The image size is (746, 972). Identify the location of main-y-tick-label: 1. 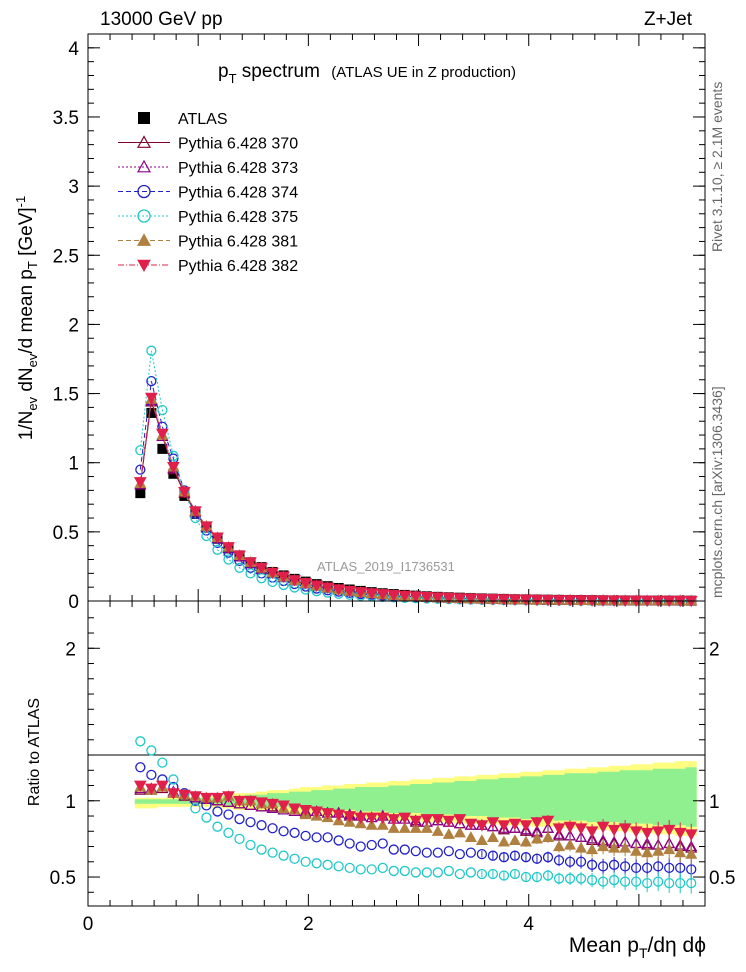
(73, 464).